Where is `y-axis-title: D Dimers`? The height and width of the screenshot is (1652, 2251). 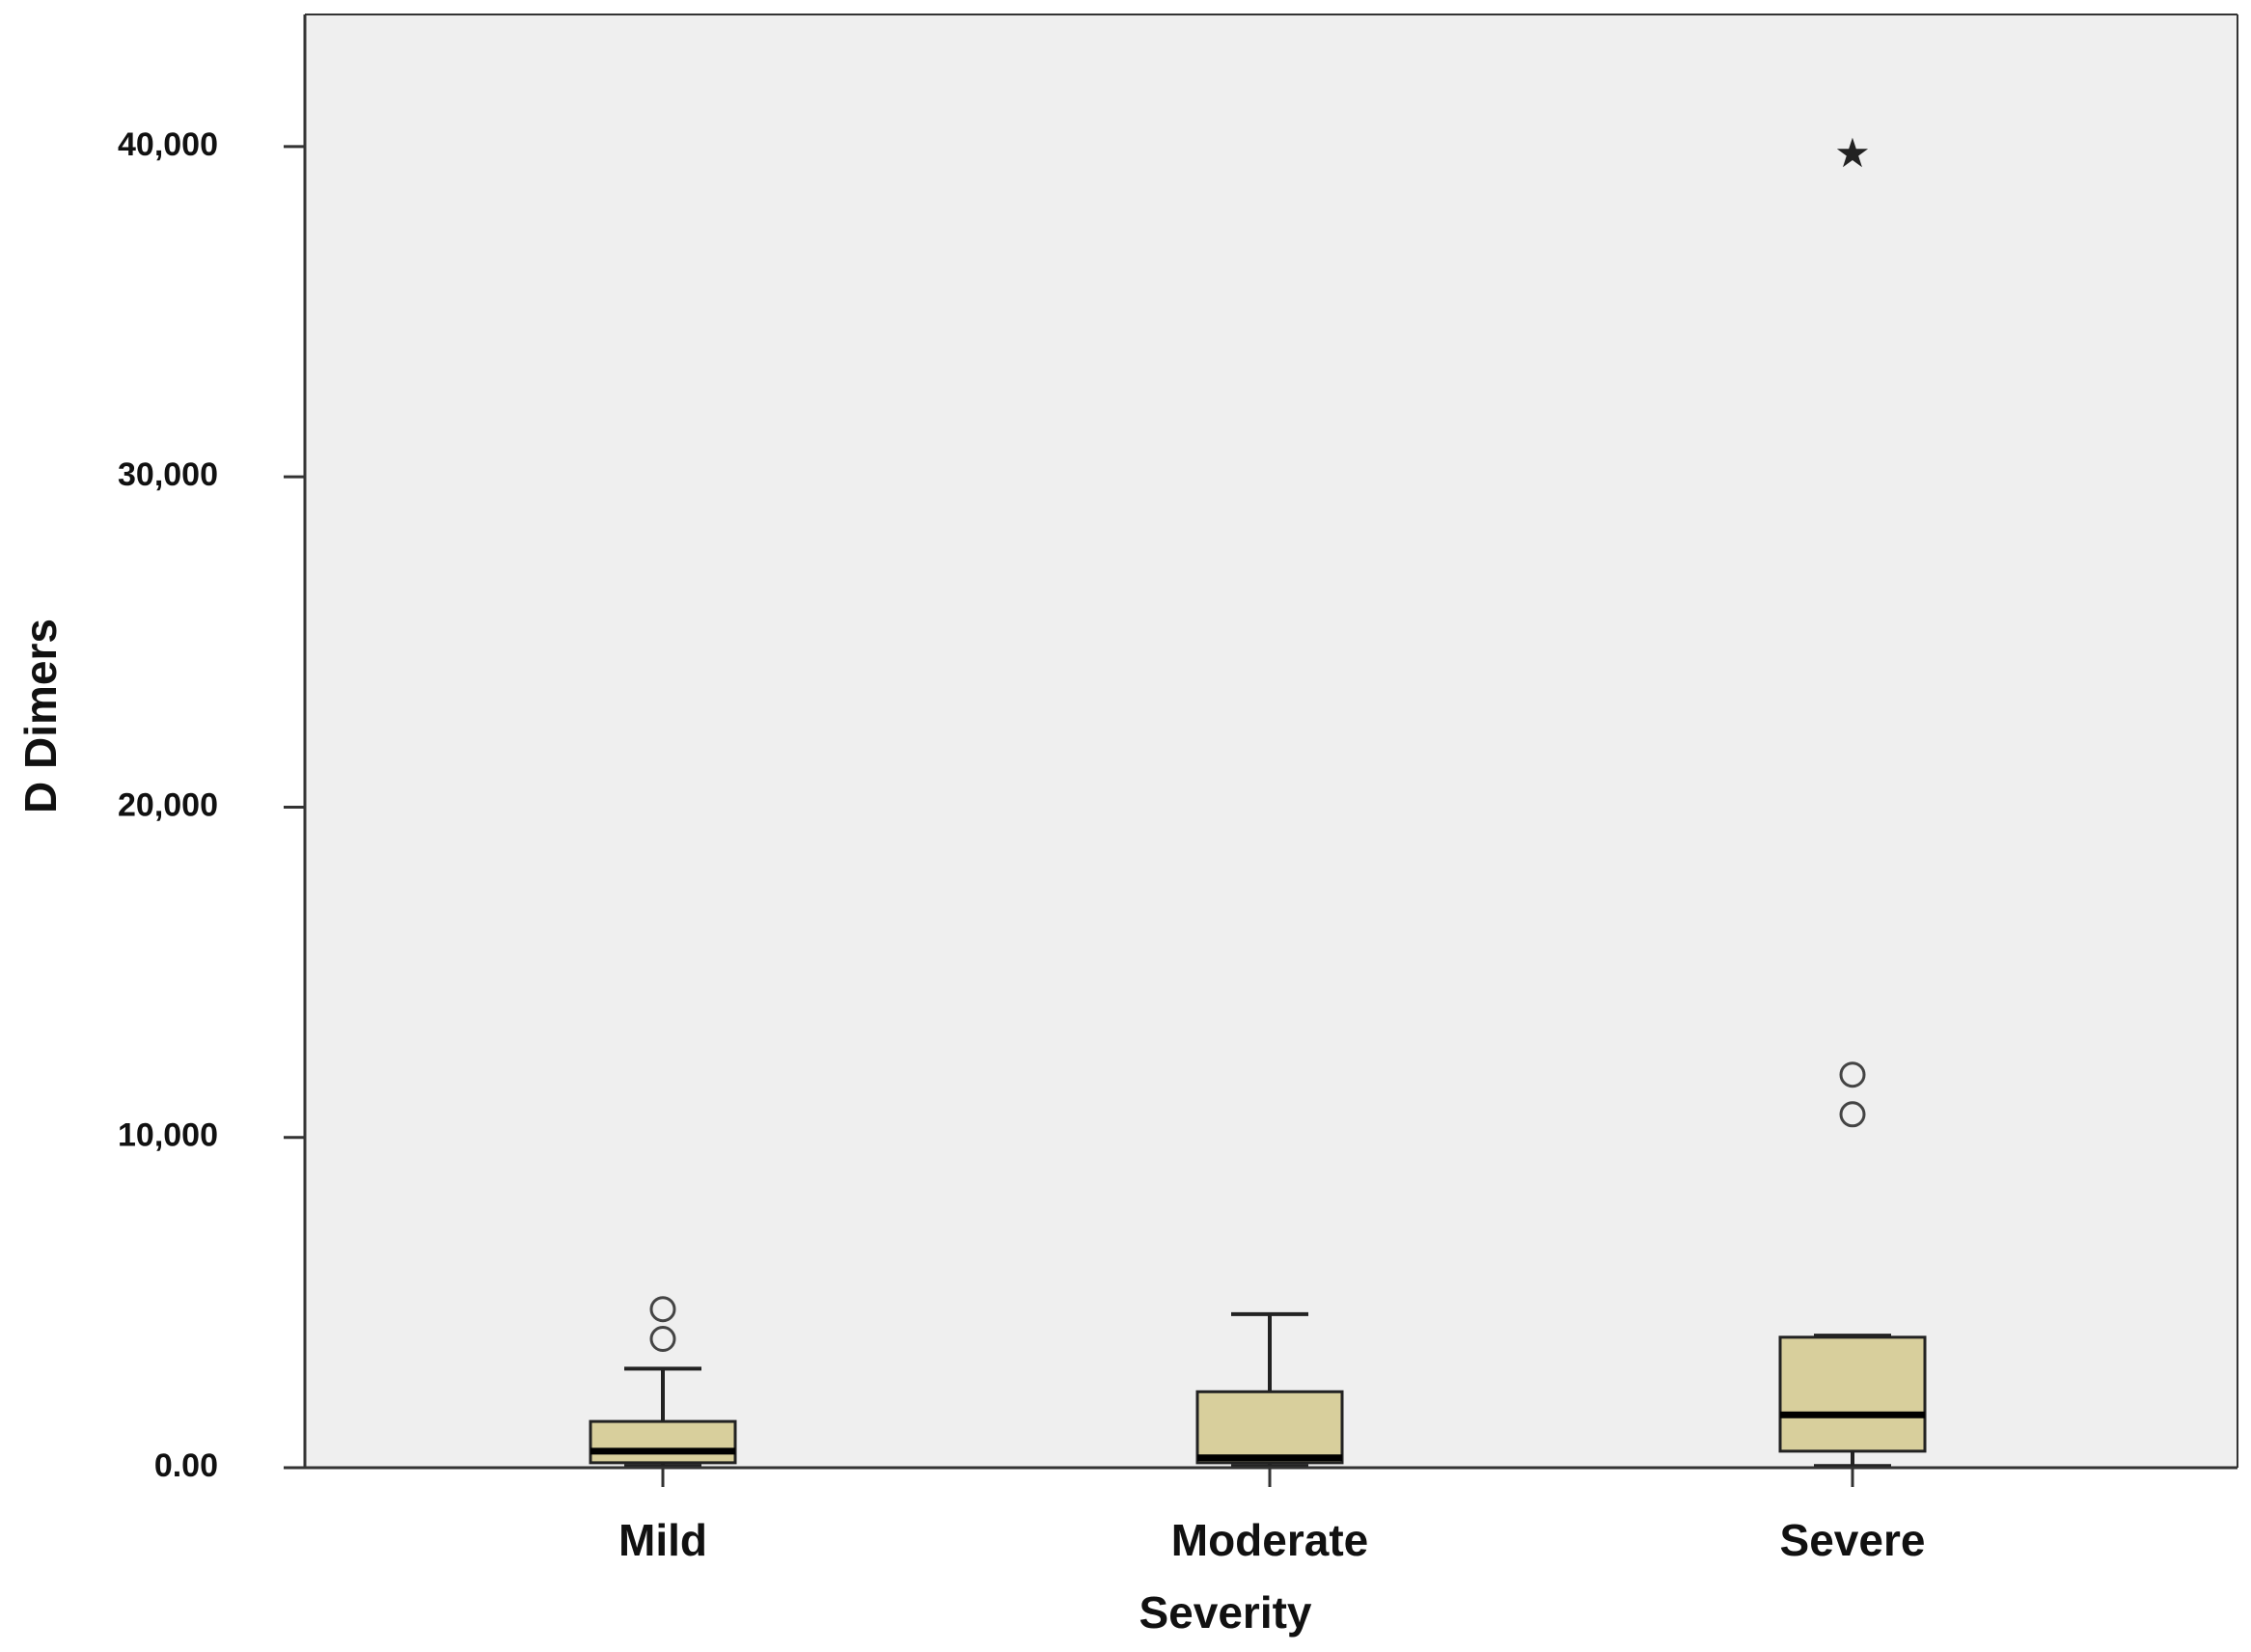
y-axis-title: D Dimers is located at coordinates (40, 716).